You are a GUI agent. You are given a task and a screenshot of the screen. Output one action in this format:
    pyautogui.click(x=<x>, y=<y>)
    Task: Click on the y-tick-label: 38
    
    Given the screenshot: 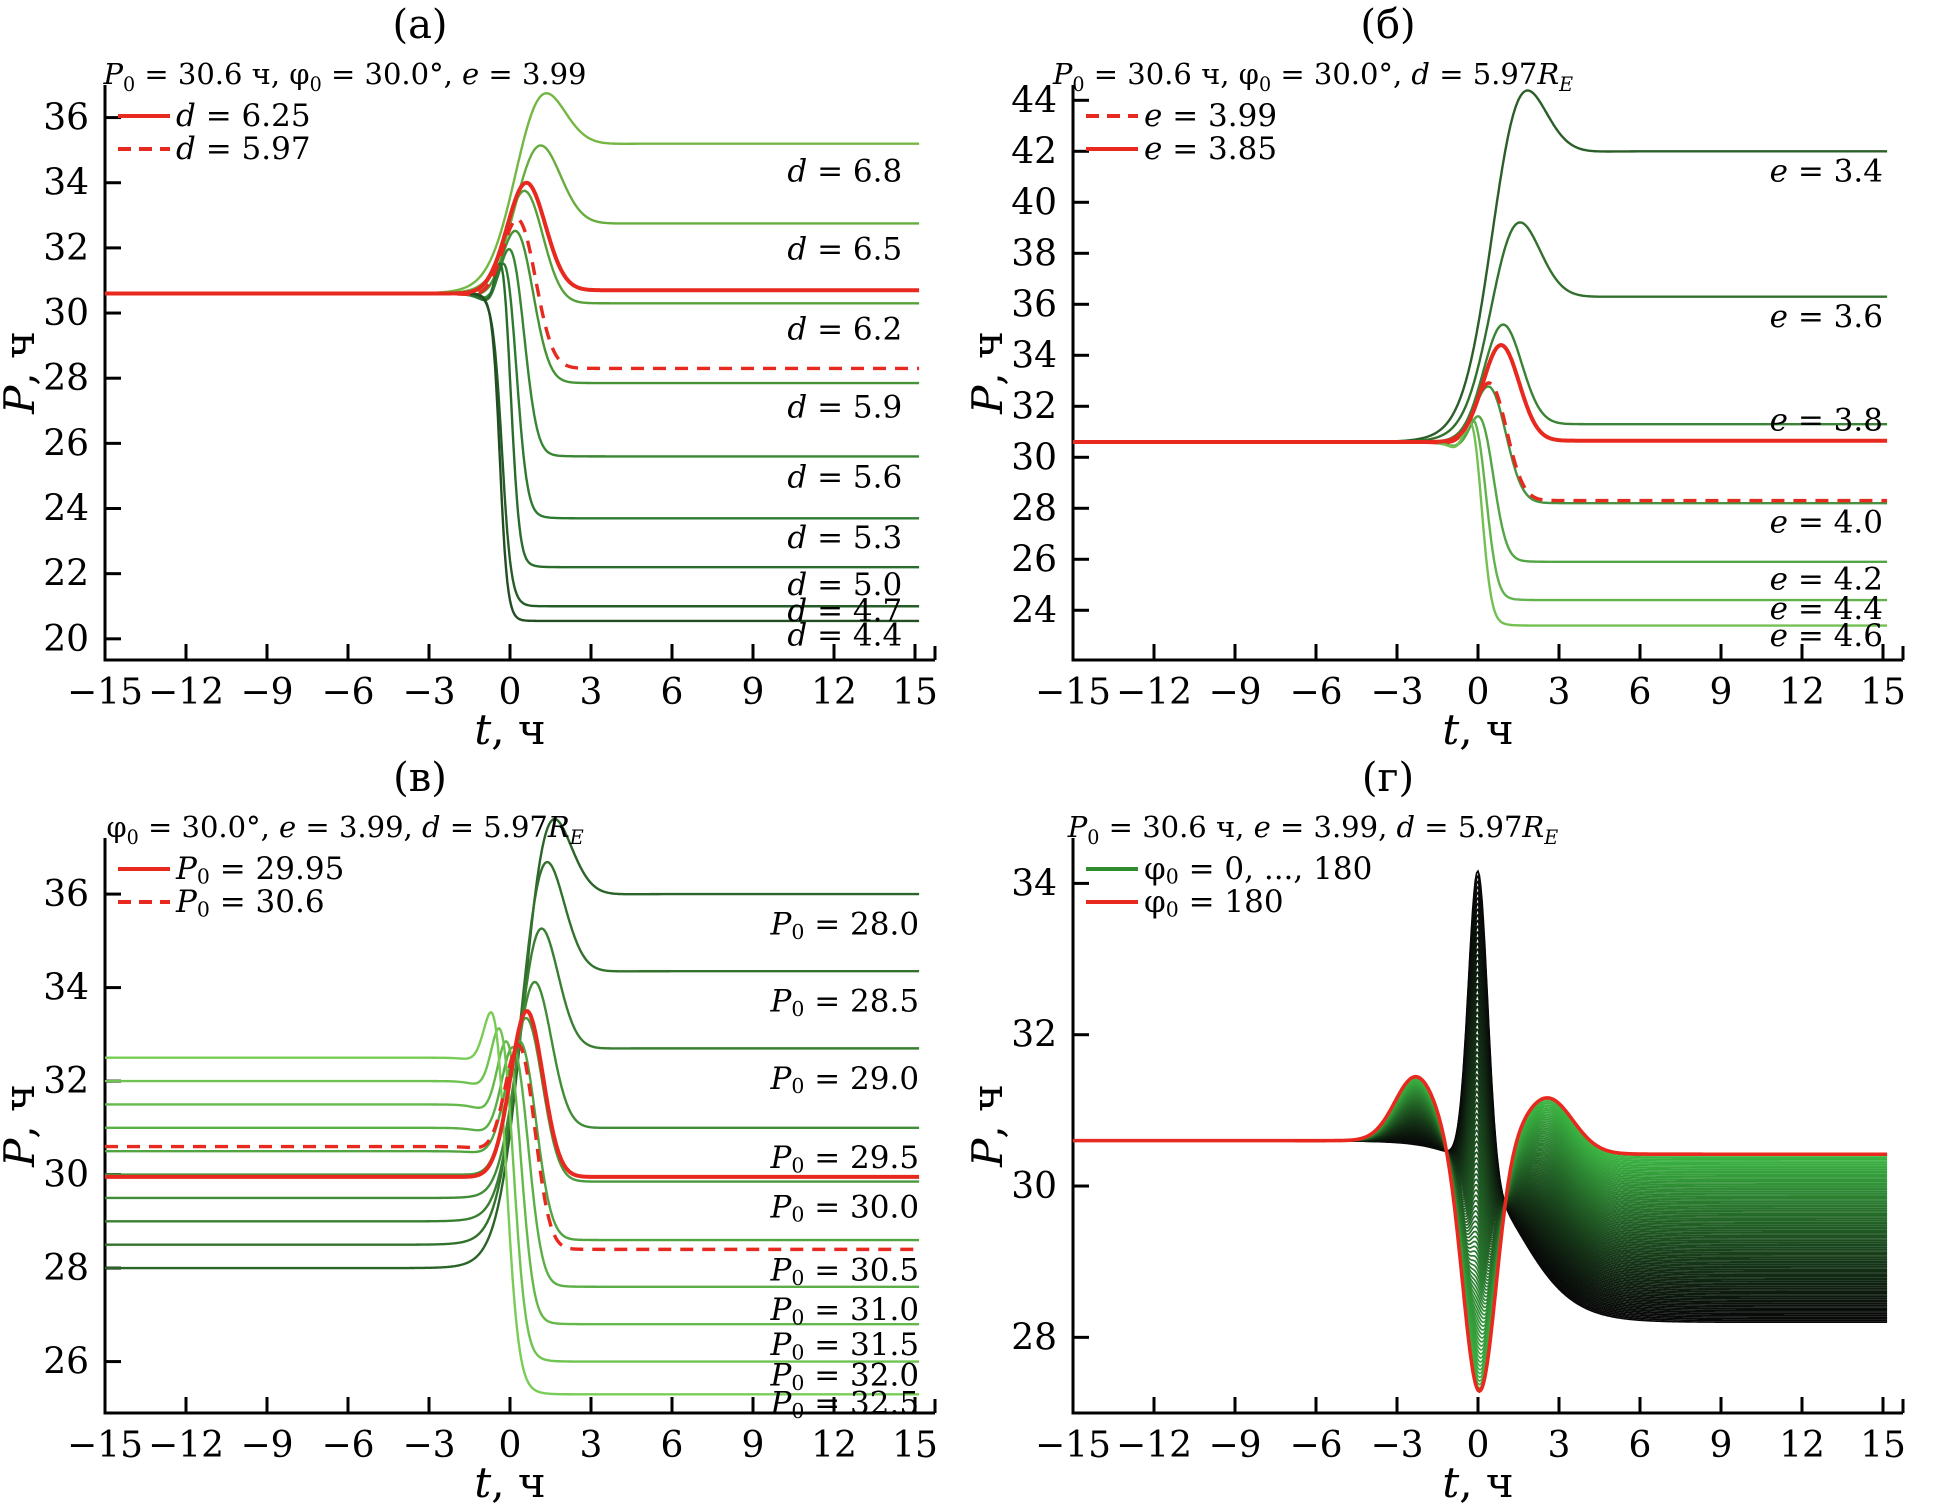 What is the action you would take?
    pyautogui.click(x=1034, y=253)
    